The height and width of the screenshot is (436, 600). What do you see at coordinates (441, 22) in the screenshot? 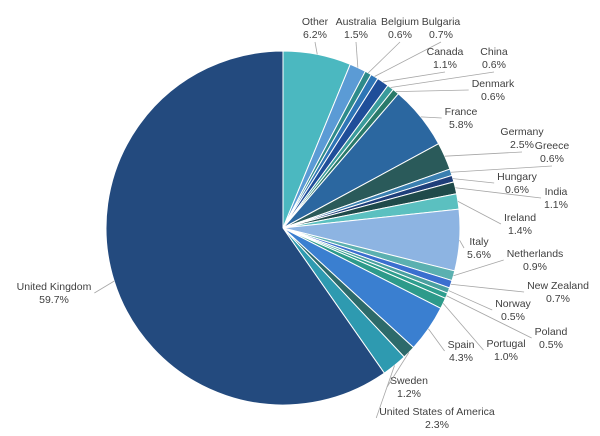
I see `slice-label: Bulgaria` at bounding box center [441, 22].